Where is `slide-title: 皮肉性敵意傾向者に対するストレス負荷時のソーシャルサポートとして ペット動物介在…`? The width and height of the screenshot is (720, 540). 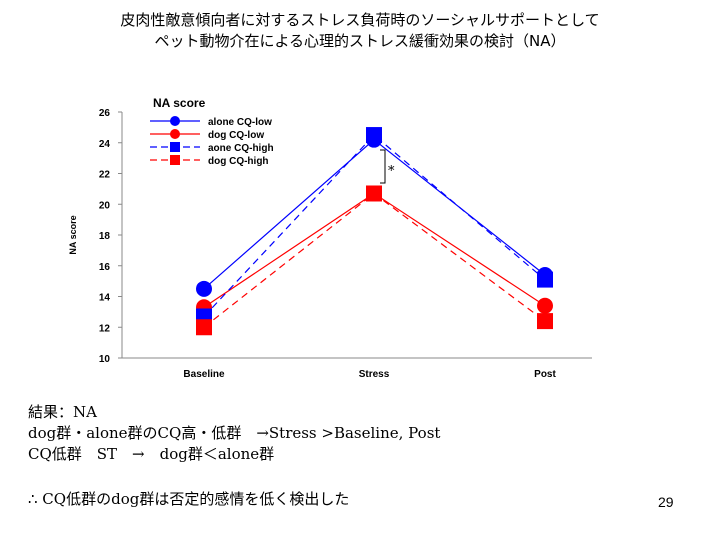 slide-title: 皮肉性敵意傾向者に対するストレス負荷時のソーシャルサポートとして ペット動物介在… is located at coordinates (360, 31).